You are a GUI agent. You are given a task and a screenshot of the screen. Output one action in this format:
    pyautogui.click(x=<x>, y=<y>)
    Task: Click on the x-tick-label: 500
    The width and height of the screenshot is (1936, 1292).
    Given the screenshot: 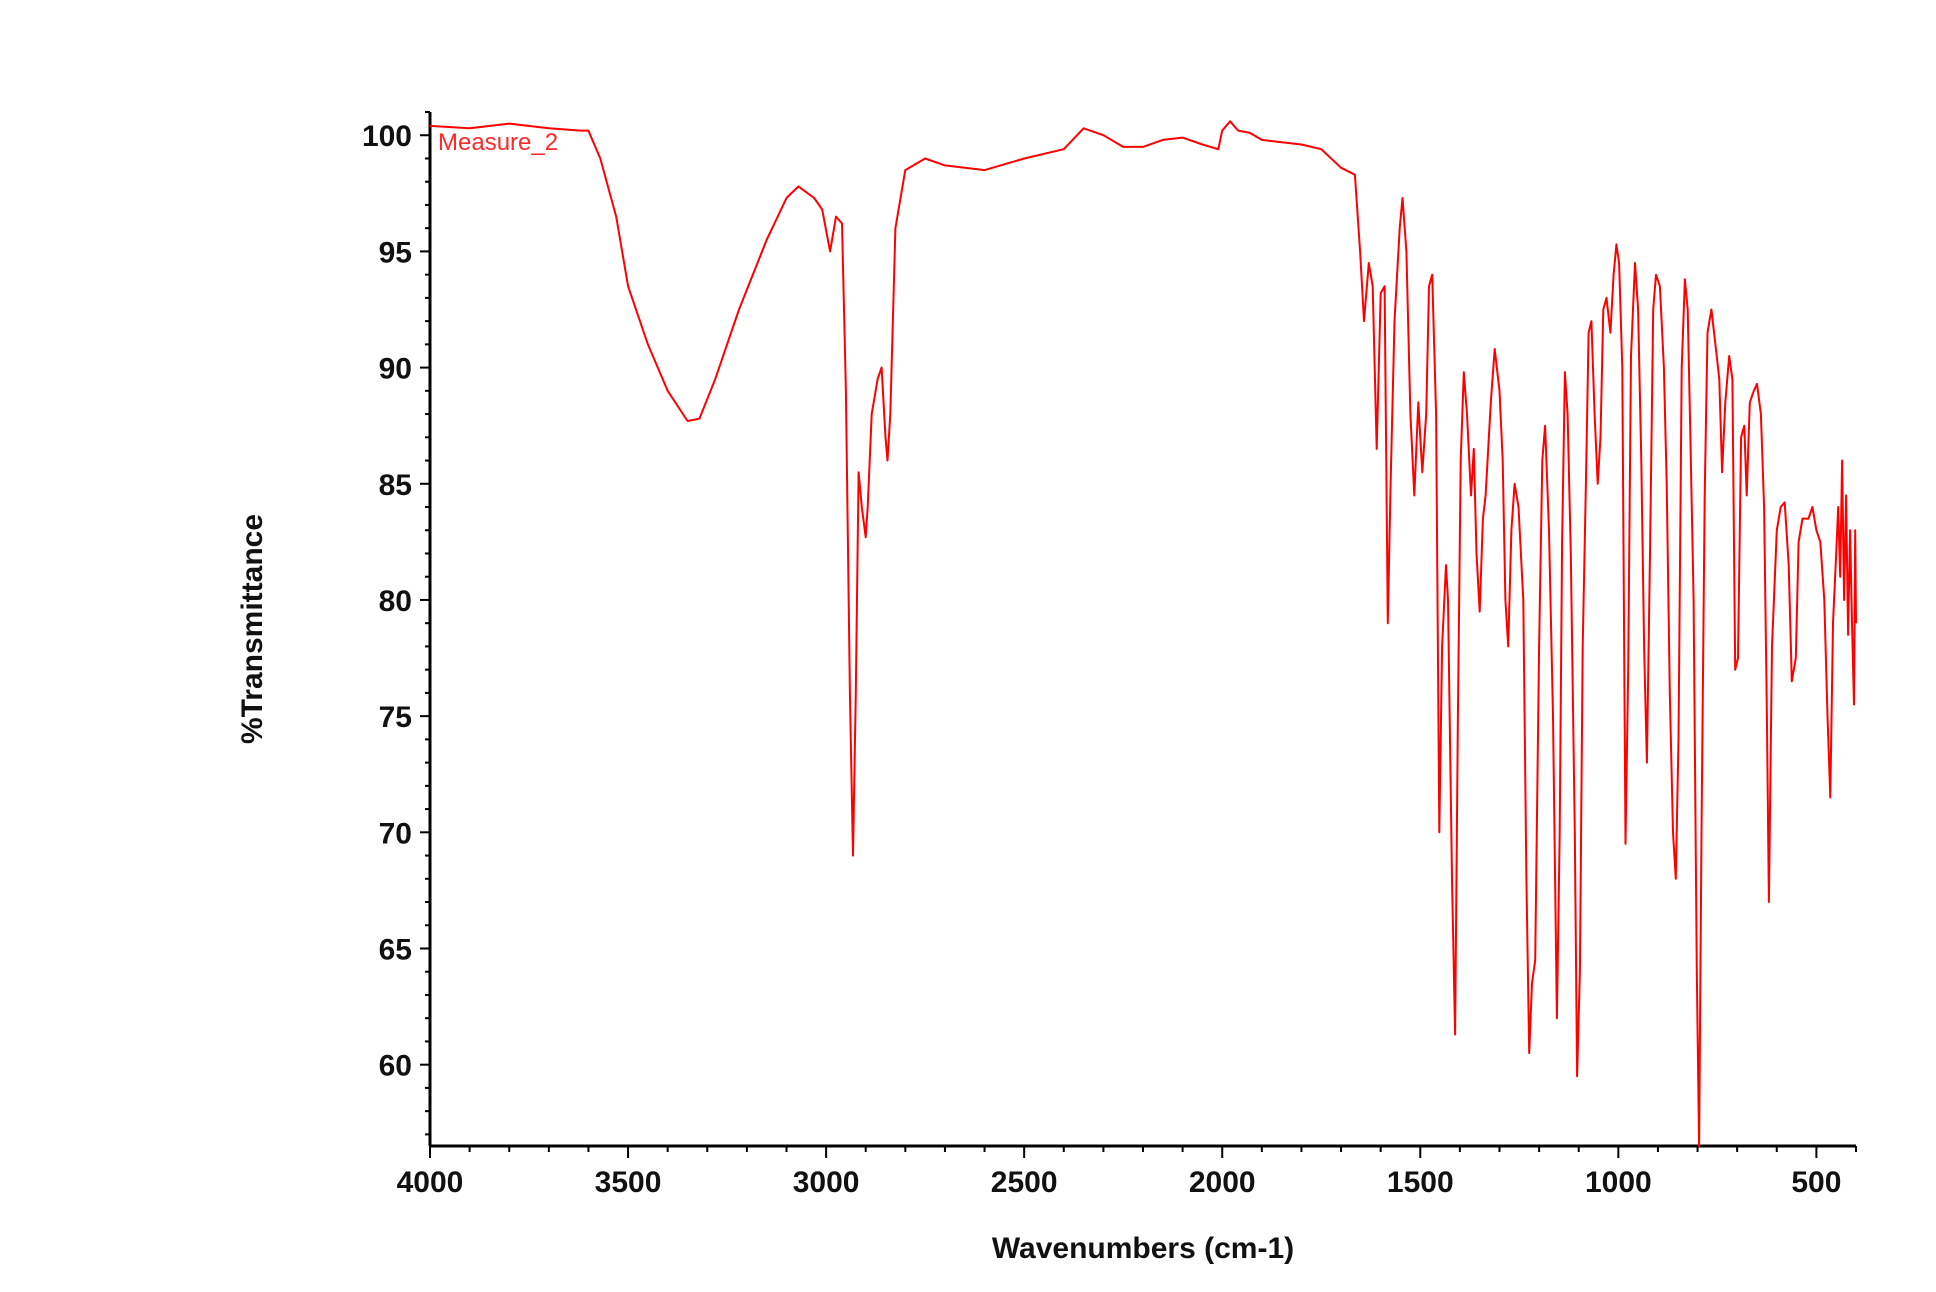 What is the action you would take?
    pyautogui.click(x=1816, y=1182)
    